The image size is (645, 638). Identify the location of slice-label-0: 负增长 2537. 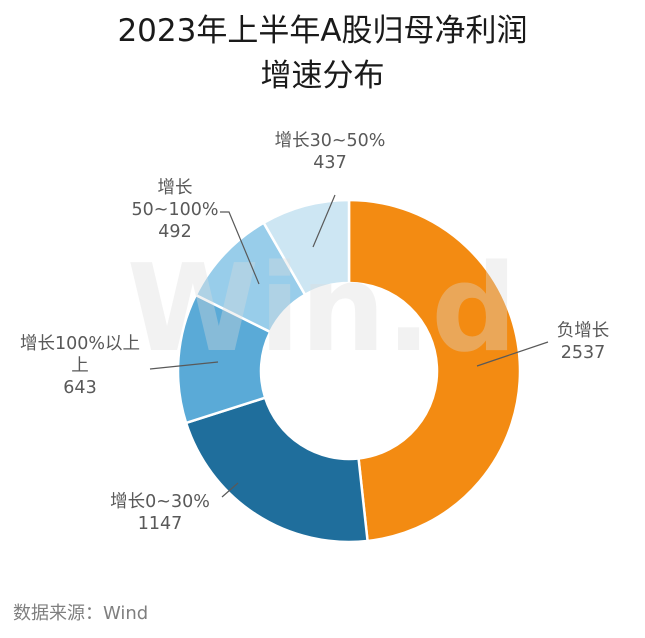
(583, 342).